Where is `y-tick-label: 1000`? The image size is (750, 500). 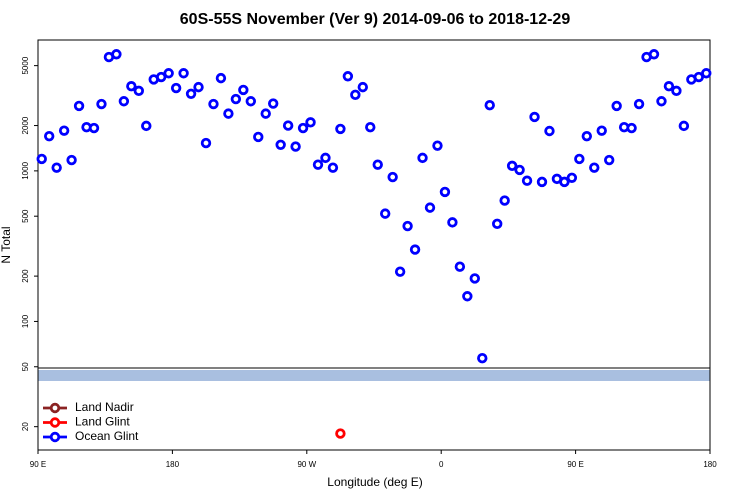 y-tick-label: 1000 is located at coordinates (25, 170).